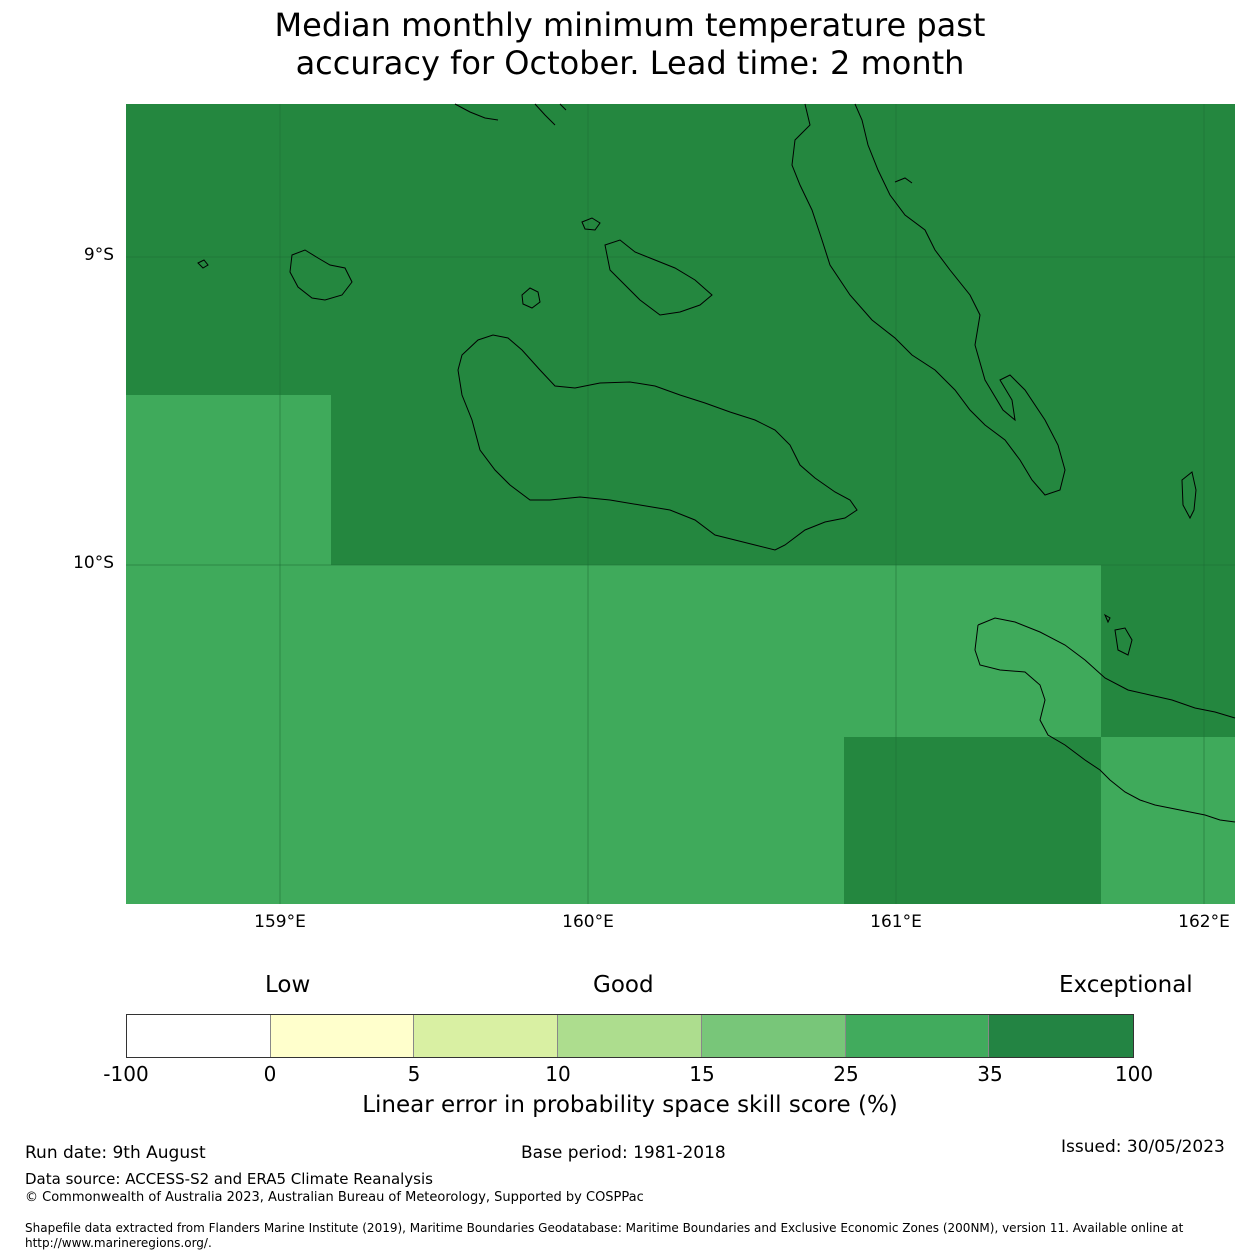 This screenshot has height=1260, width=1260. What do you see at coordinates (657, 442) in the screenshot?
I see `coastline-guadalcanal` at bounding box center [657, 442].